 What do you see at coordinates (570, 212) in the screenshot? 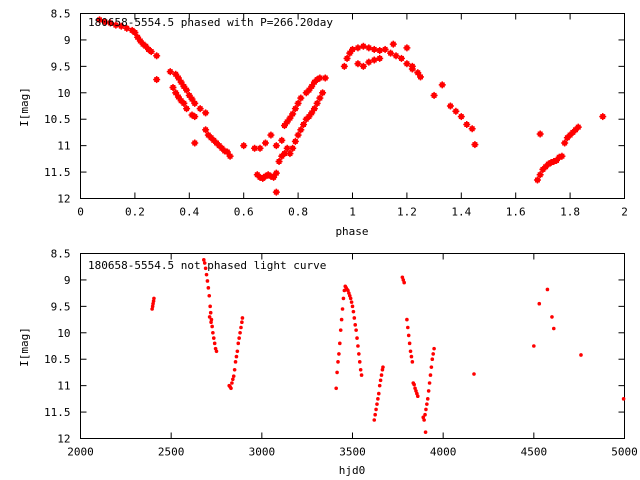
I see `x-tick-label: 1.8` at bounding box center [570, 212].